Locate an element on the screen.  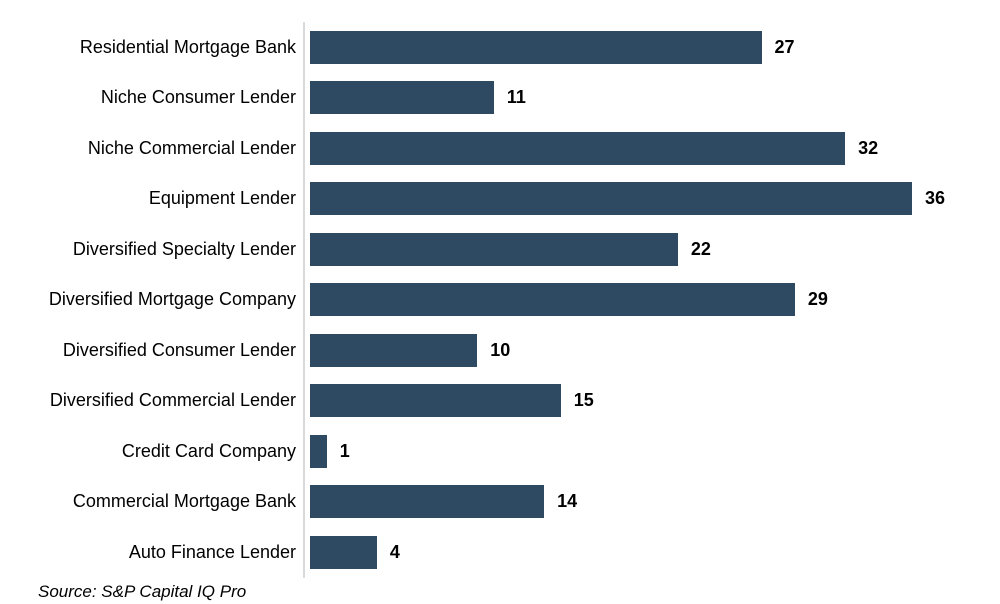
chart-row: Niche Consumer Lender 11 is located at coordinates (500, 98).